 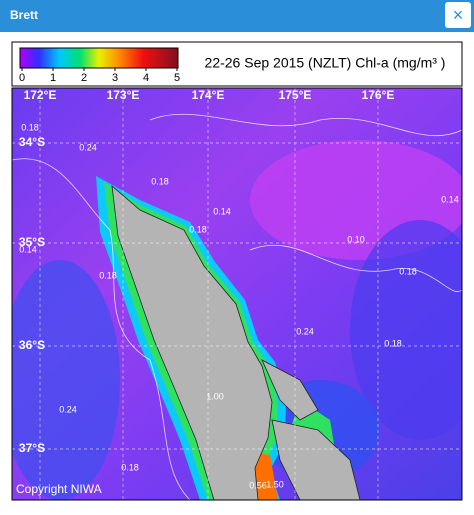 I want to click on contour-label: 0.56, so click(x=258, y=485).